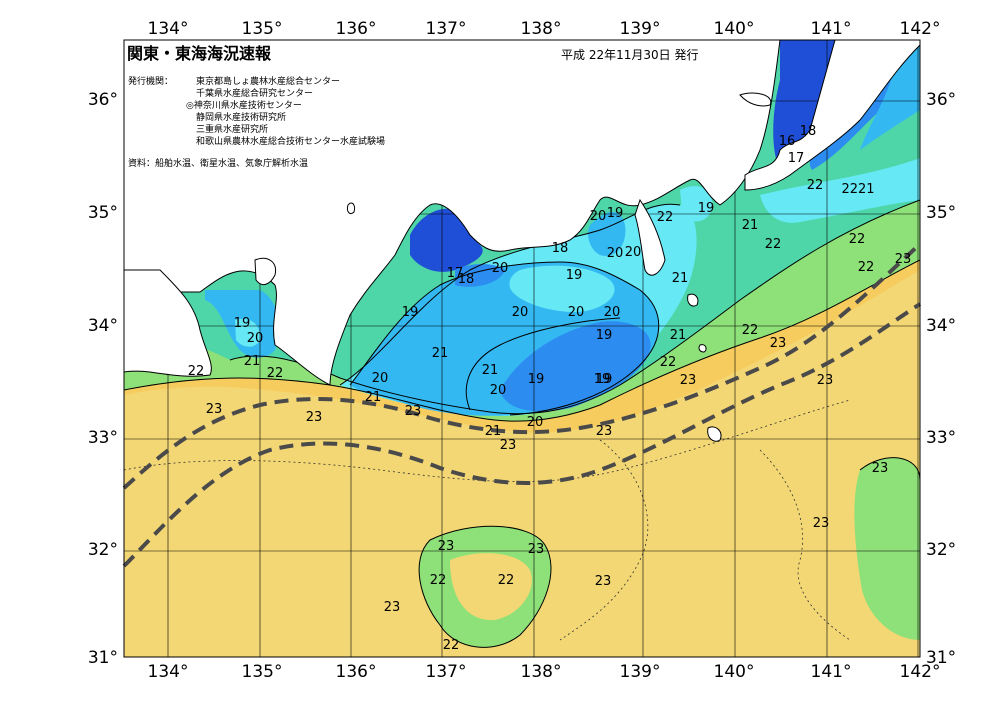 Image resolution: width=1002 pixels, height=709 pixels. What do you see at coordinates (640, 29) in the screenshot?
I see `lon-label-top: 139°` at bounding box center [640, 29].